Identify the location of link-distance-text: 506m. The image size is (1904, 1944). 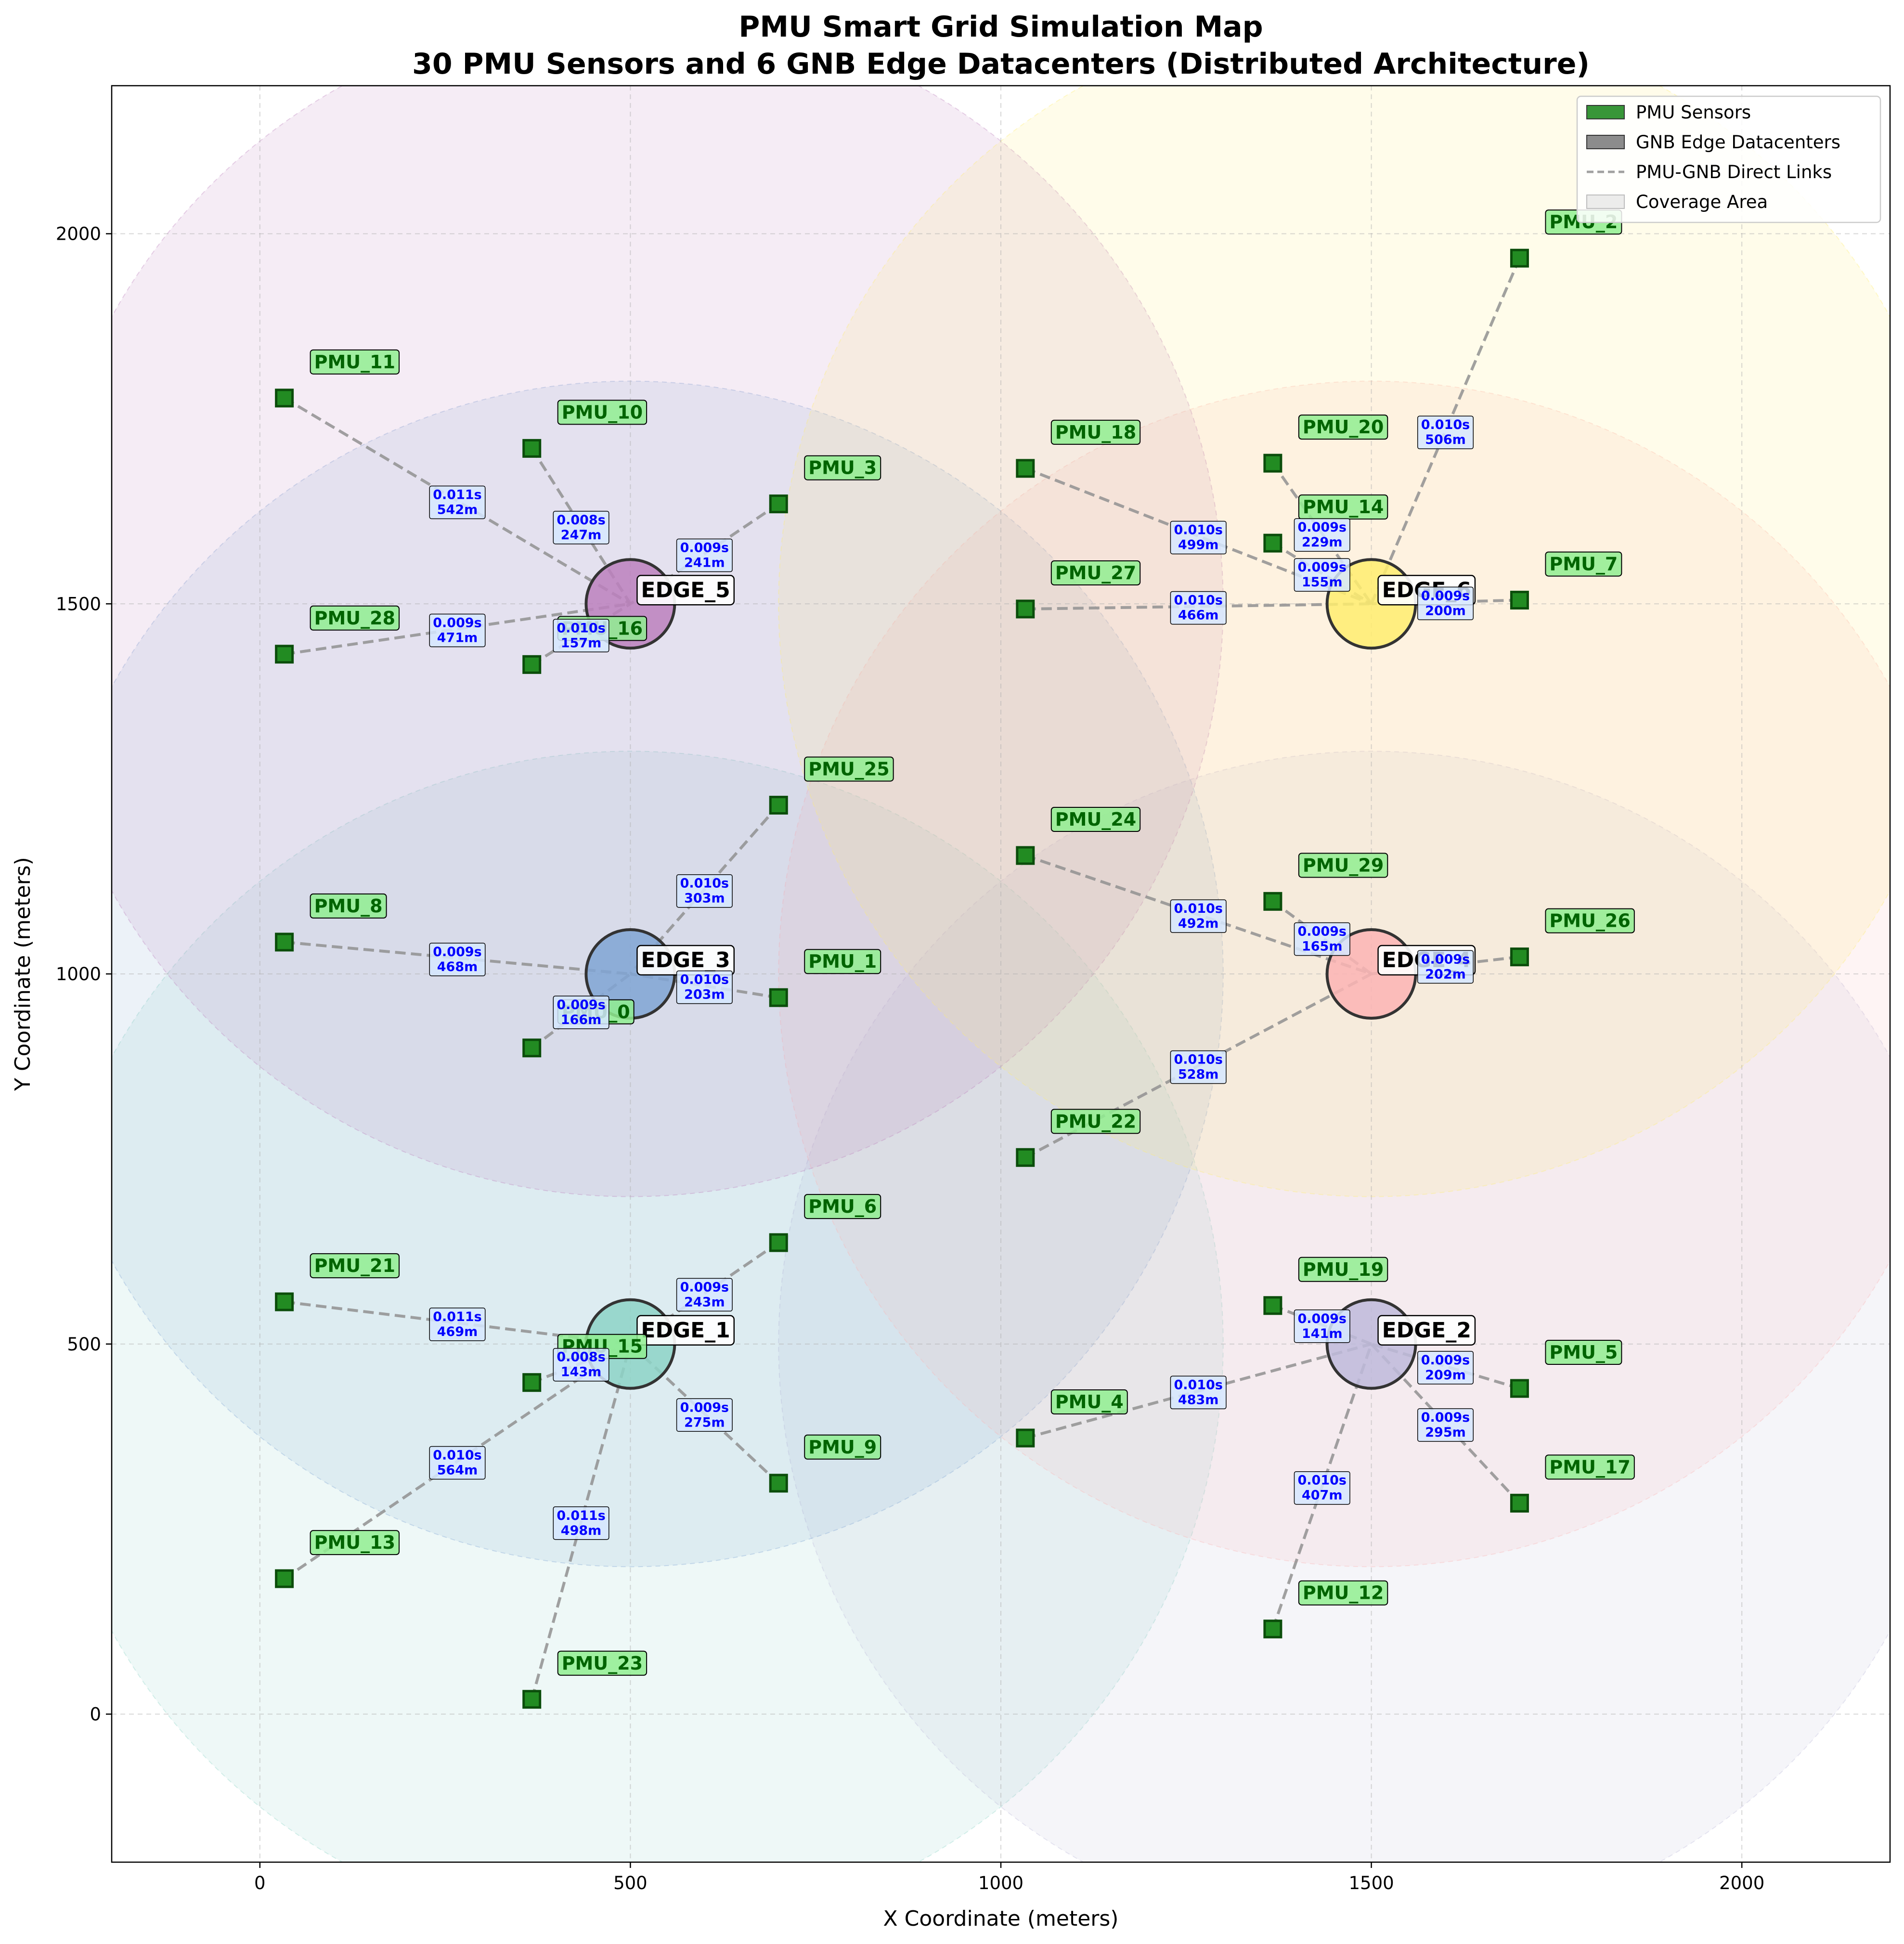
(1445, 439).